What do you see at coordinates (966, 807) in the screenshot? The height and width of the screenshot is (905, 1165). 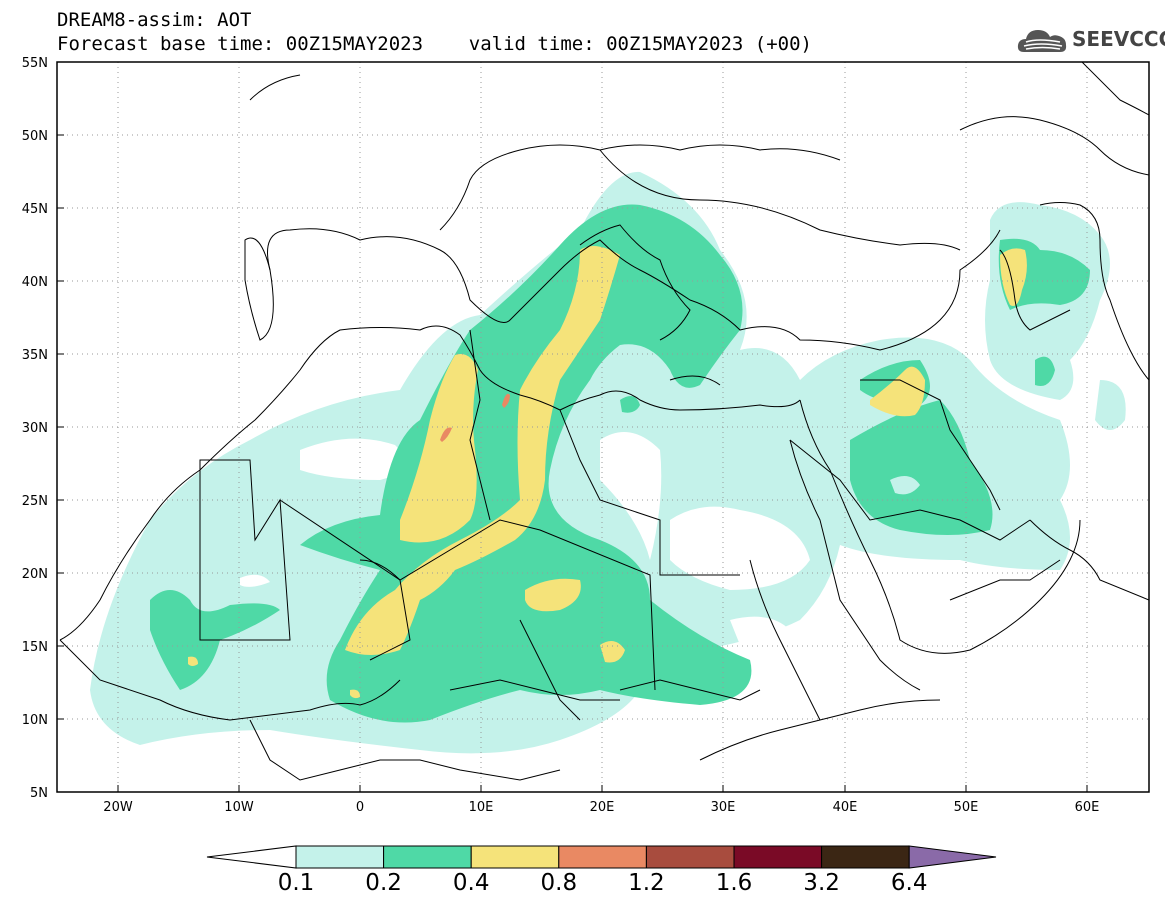 I see `lon-label: 50E` at bounding box center [966, 807].